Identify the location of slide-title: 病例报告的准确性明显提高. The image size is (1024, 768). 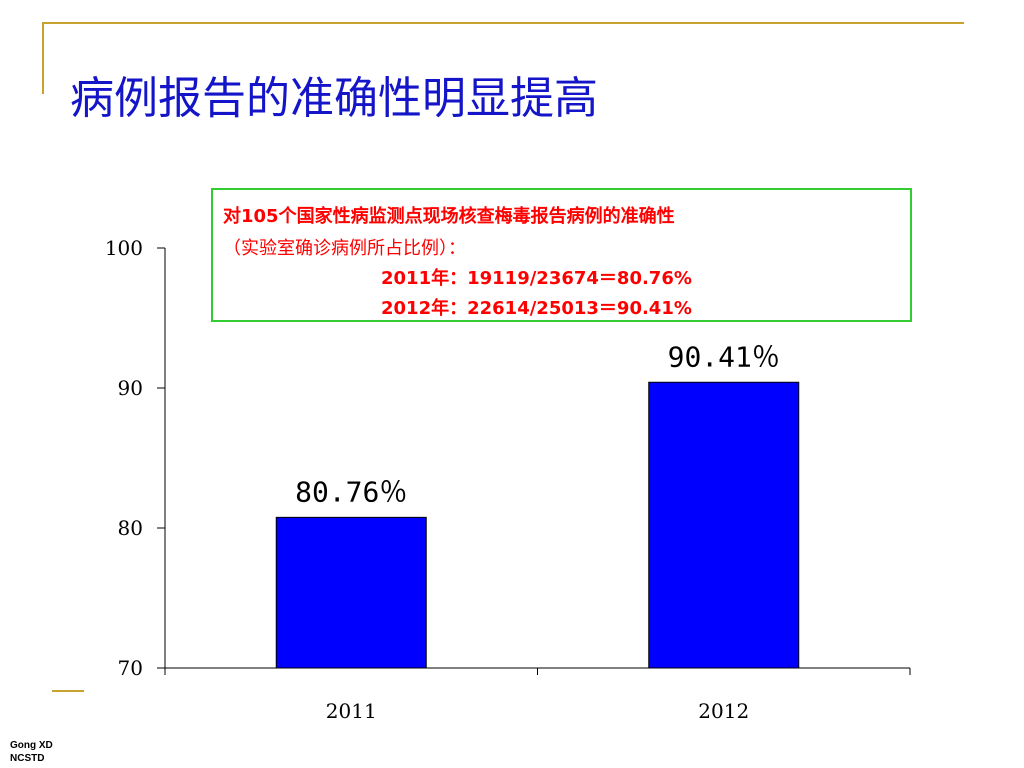
(334, 98).